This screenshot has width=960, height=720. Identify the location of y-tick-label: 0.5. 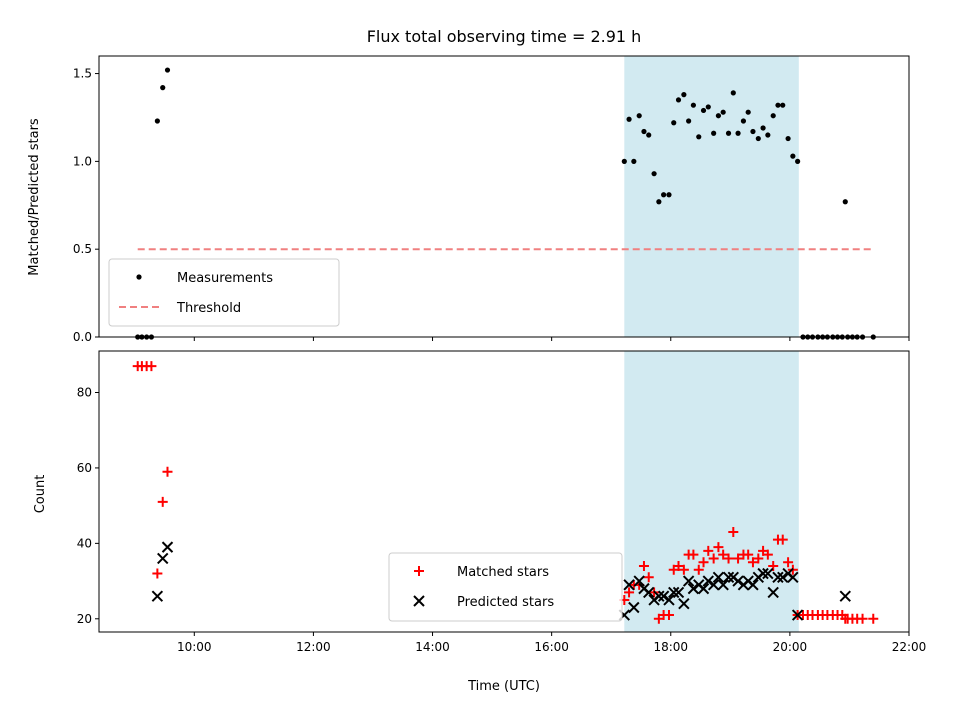
(82, 249).